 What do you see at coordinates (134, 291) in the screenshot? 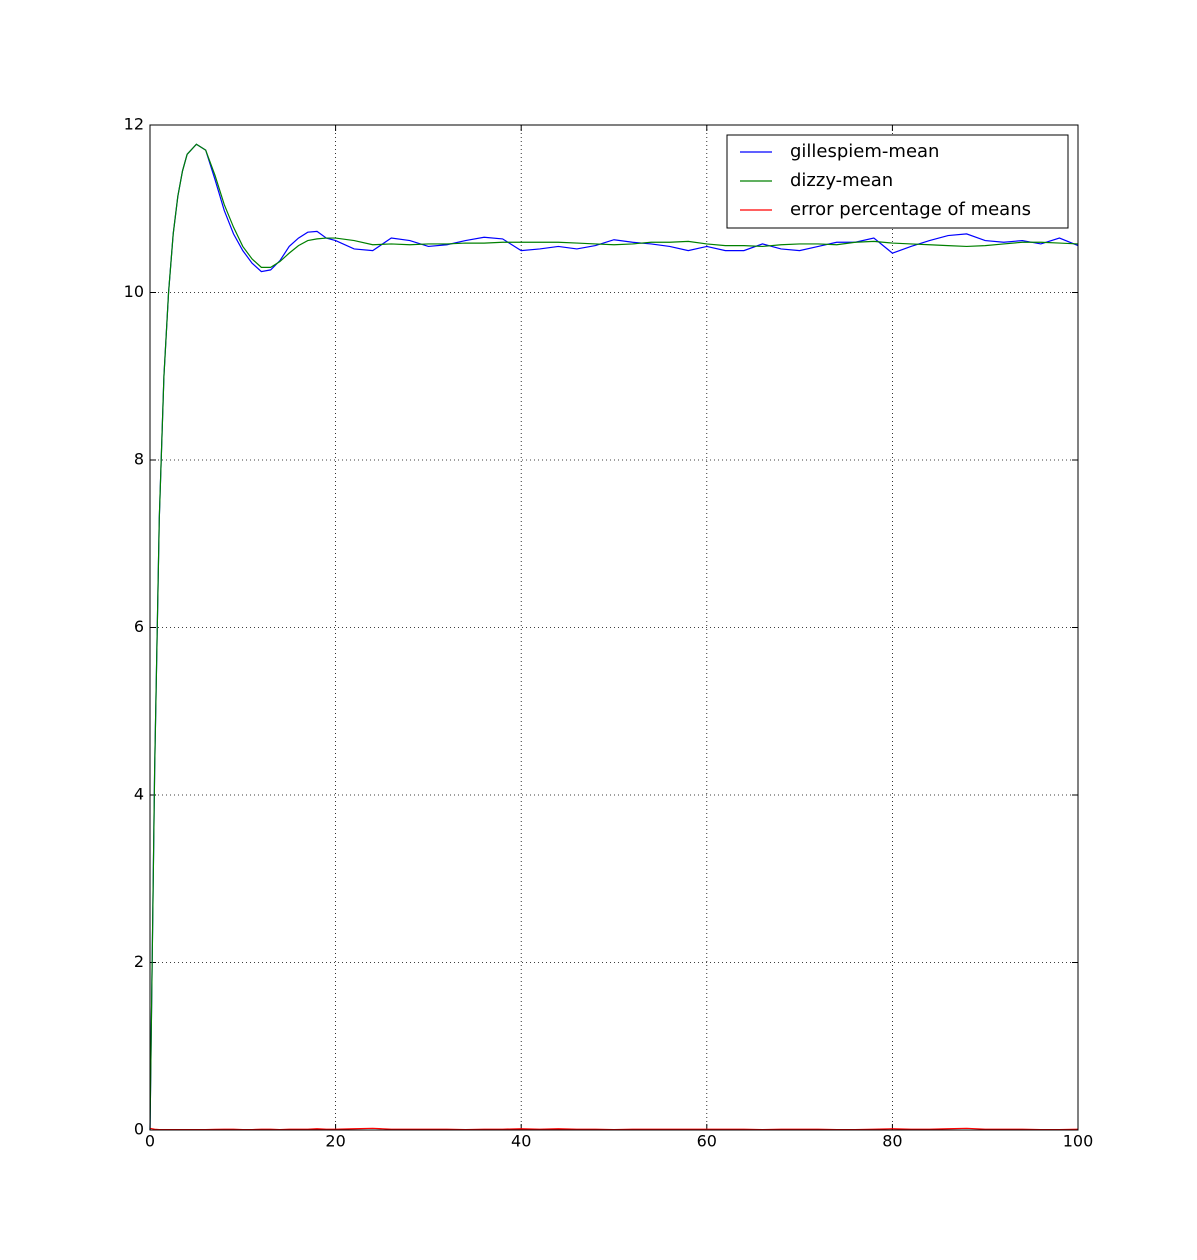
I see `y-tick-label: 10` at bounding box center [134, 291].